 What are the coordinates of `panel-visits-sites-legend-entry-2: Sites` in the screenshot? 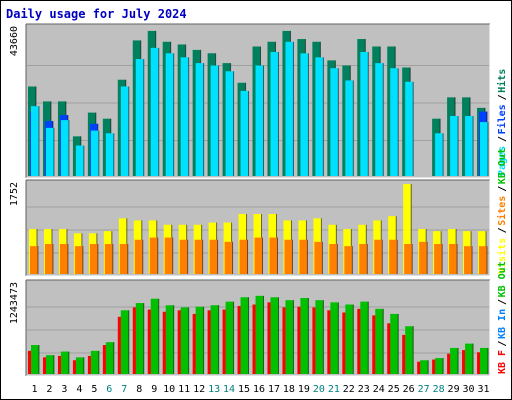 It's located at (502, 211).